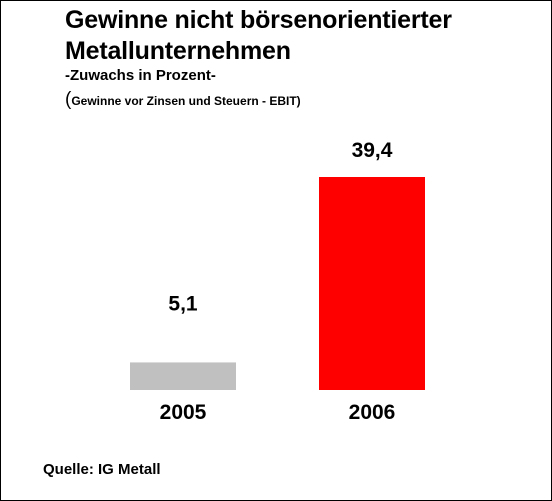 The width and height of the screenshot is (552, 501). I want to click on bar-2005, so click(183, 376).